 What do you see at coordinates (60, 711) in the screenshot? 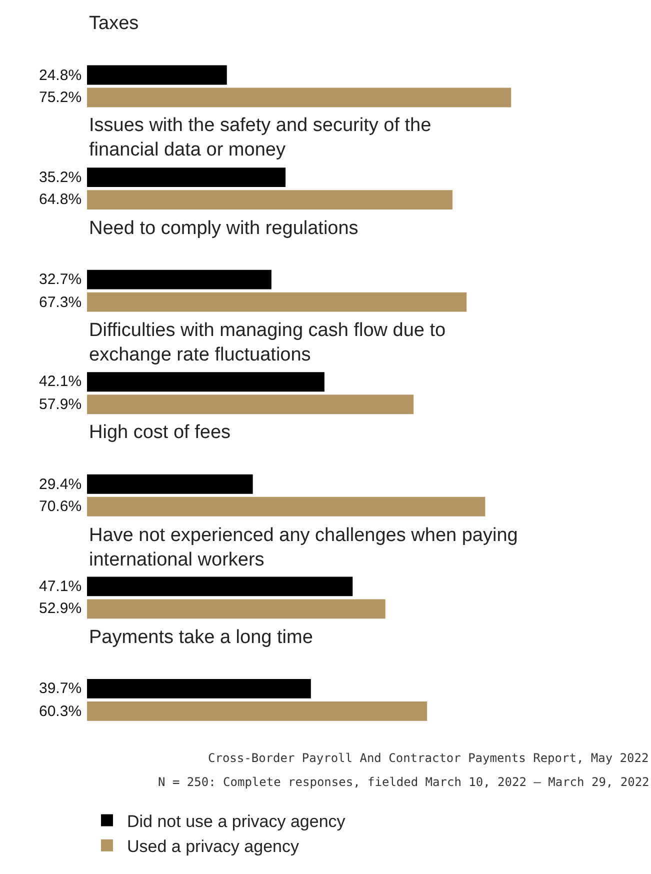
I see `data-label: 60.3%` at bounding box center [60, 711].